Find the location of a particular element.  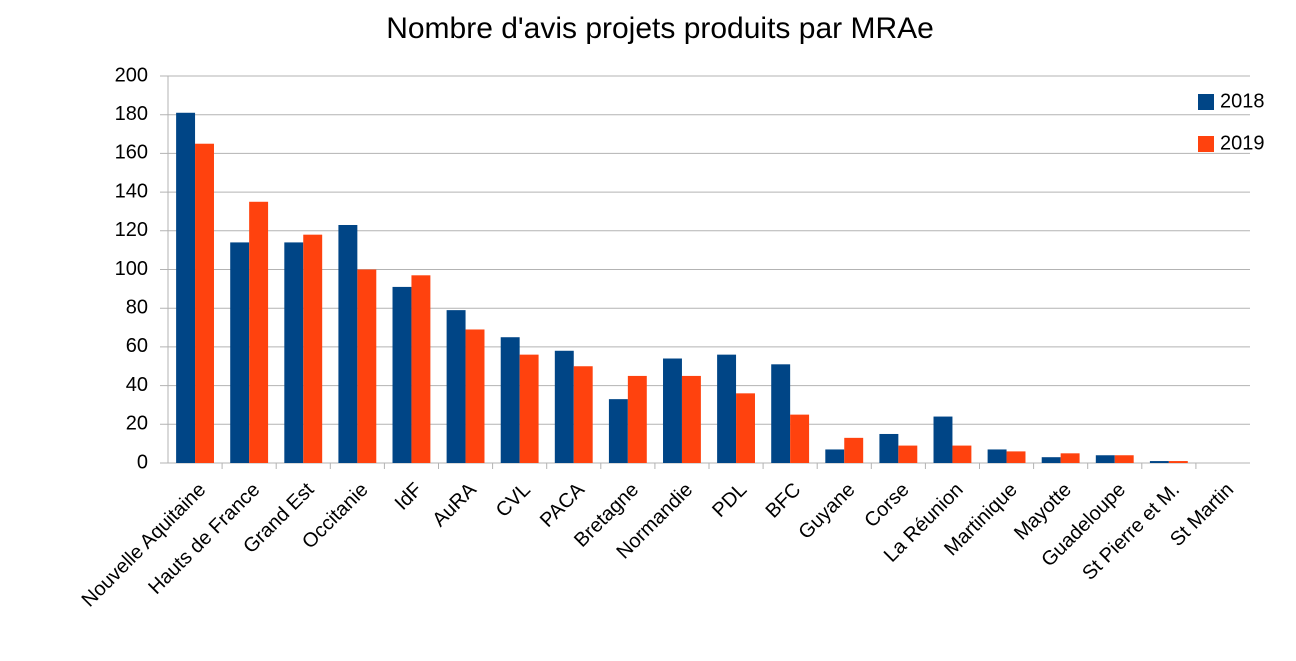

x-tick-label: Guyane is located at coordinates (826, 511).